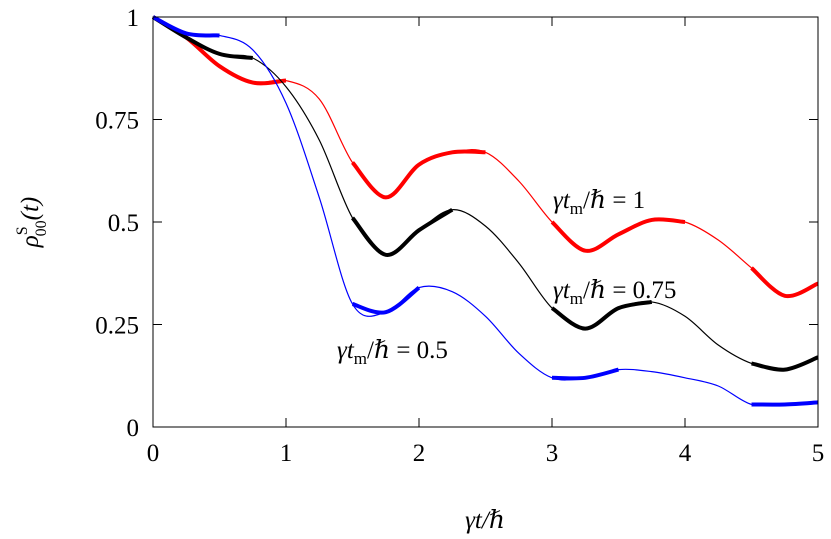 The image size is (831, 539). I want to click on y-label-sup: S, so click(22, 230).